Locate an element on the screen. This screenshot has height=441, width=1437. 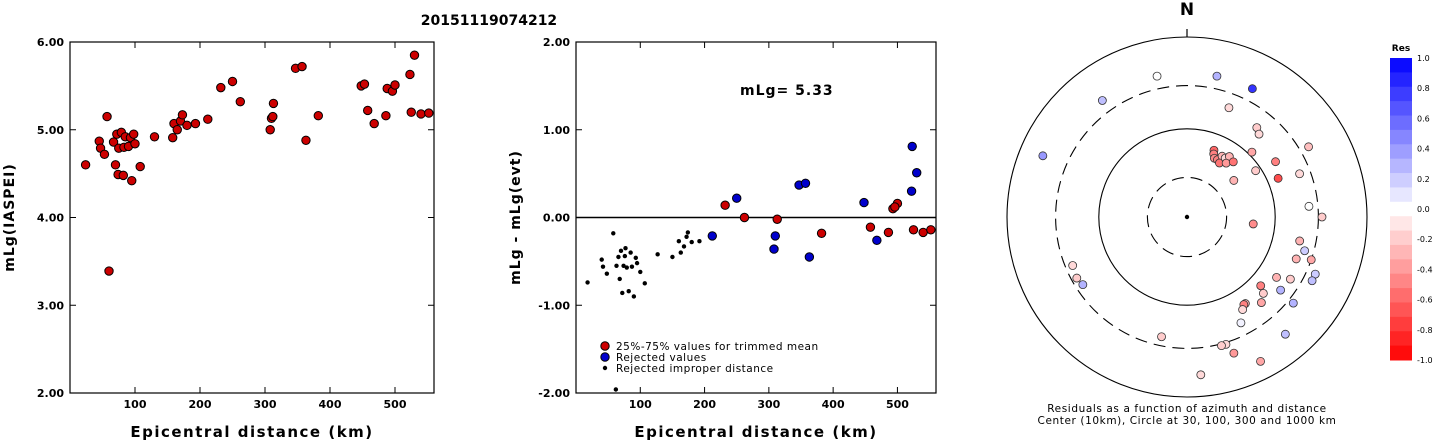
y-axis-label: mLg - mLg(evt) is located at coordinates (516, 217).